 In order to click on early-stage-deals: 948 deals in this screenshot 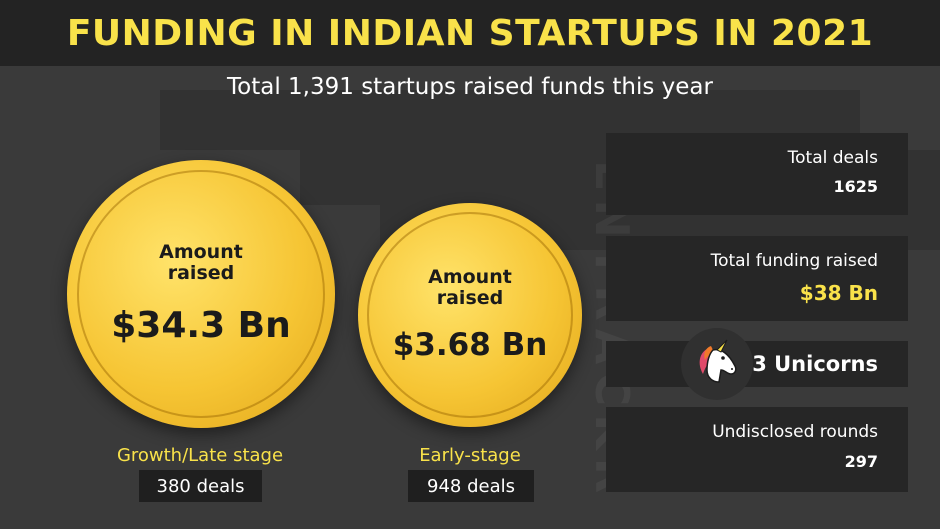, I will do `click(471, 486)`.